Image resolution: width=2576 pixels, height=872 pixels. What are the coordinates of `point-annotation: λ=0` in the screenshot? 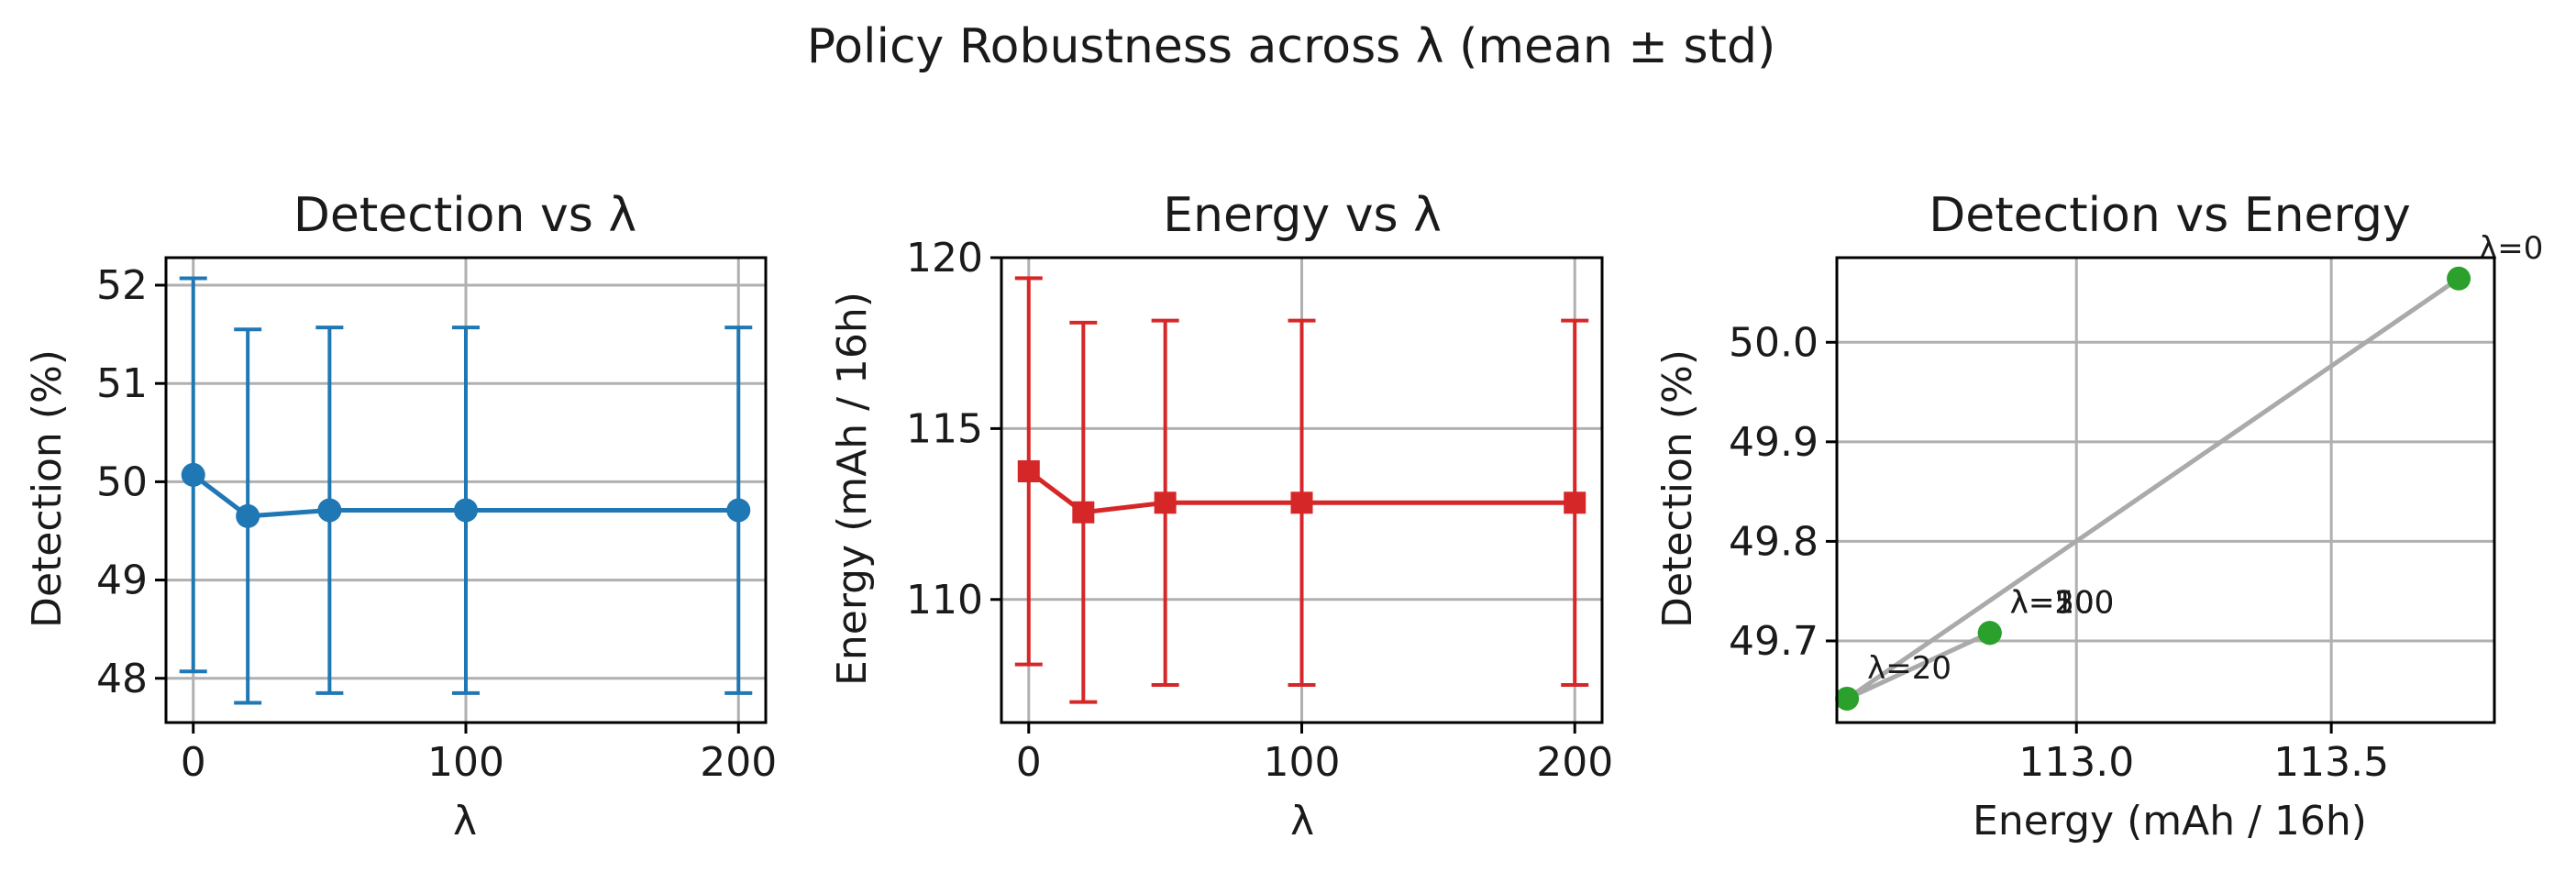 It's located at (2511, 248).